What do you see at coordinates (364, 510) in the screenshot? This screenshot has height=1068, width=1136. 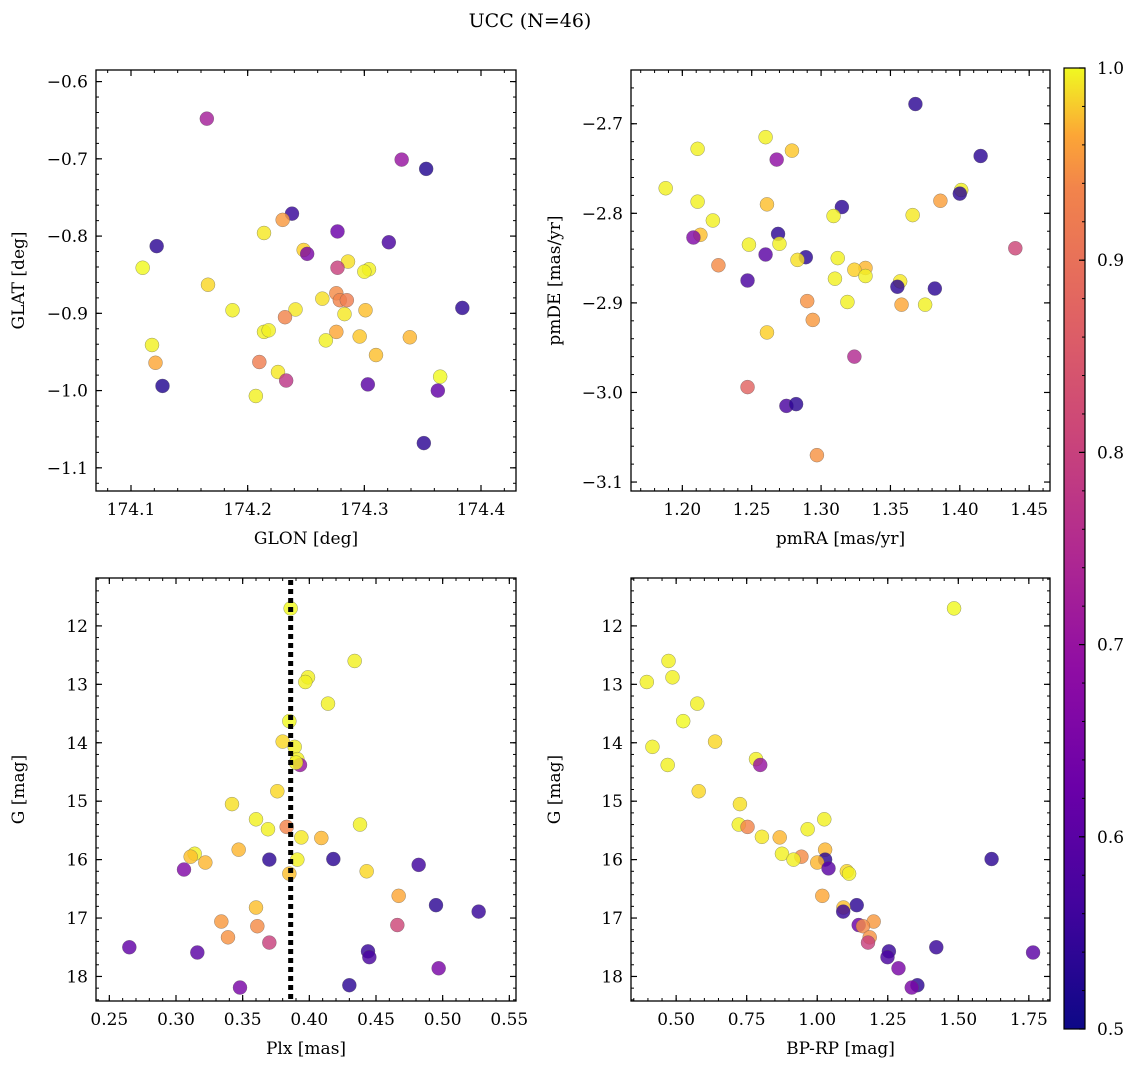 I see `x-tick-label: 174.3` at bounding box center [364, 510].